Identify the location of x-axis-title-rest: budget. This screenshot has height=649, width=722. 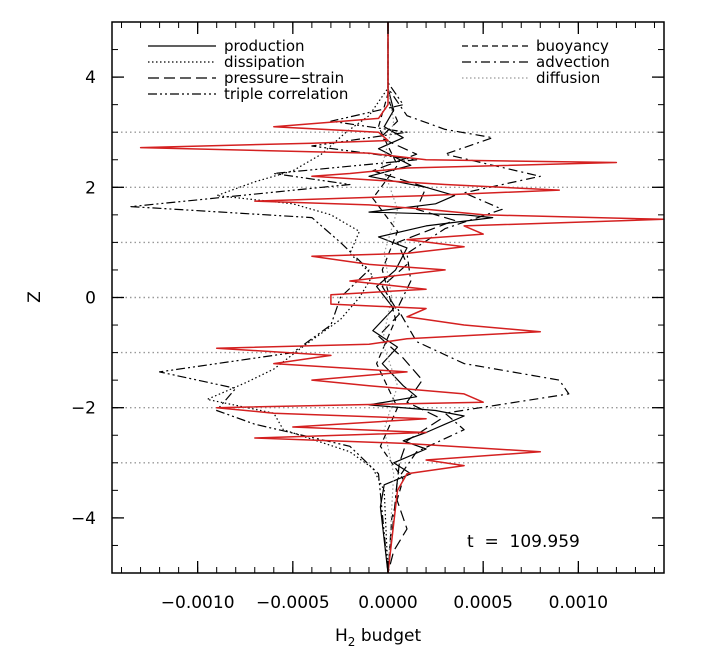
(388, 636).